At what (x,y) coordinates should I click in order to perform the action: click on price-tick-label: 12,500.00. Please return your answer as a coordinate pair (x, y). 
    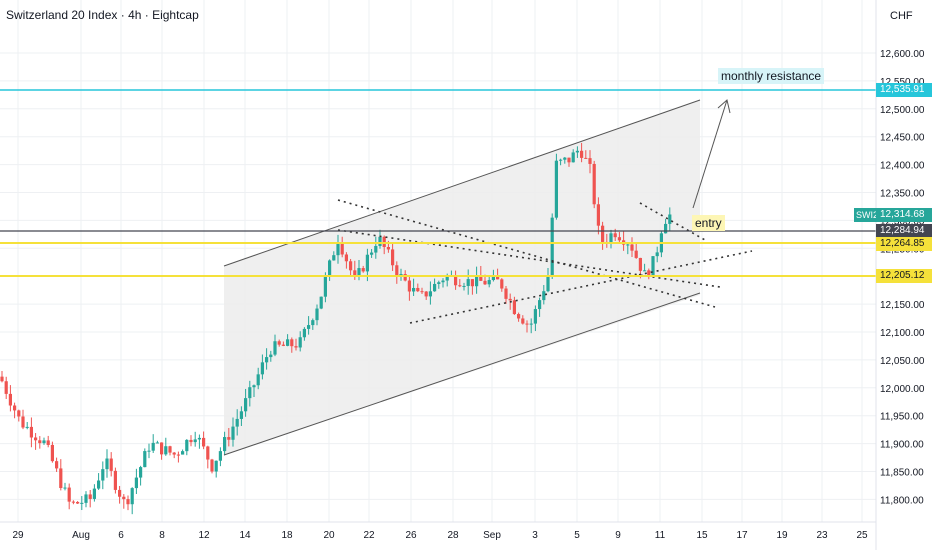
    Looking at the image, I should click on (902, 110).